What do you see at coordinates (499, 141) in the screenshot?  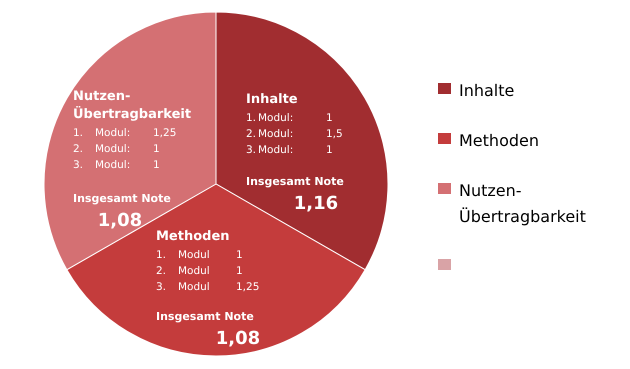 I see `legend-label: Methoden` at bounding box center [499, 141].